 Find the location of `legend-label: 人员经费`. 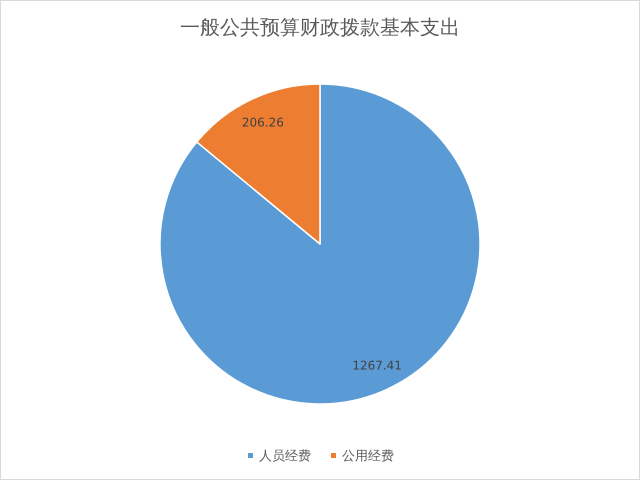

legend-label: 人员经费 is located at coordinates (285, 455).